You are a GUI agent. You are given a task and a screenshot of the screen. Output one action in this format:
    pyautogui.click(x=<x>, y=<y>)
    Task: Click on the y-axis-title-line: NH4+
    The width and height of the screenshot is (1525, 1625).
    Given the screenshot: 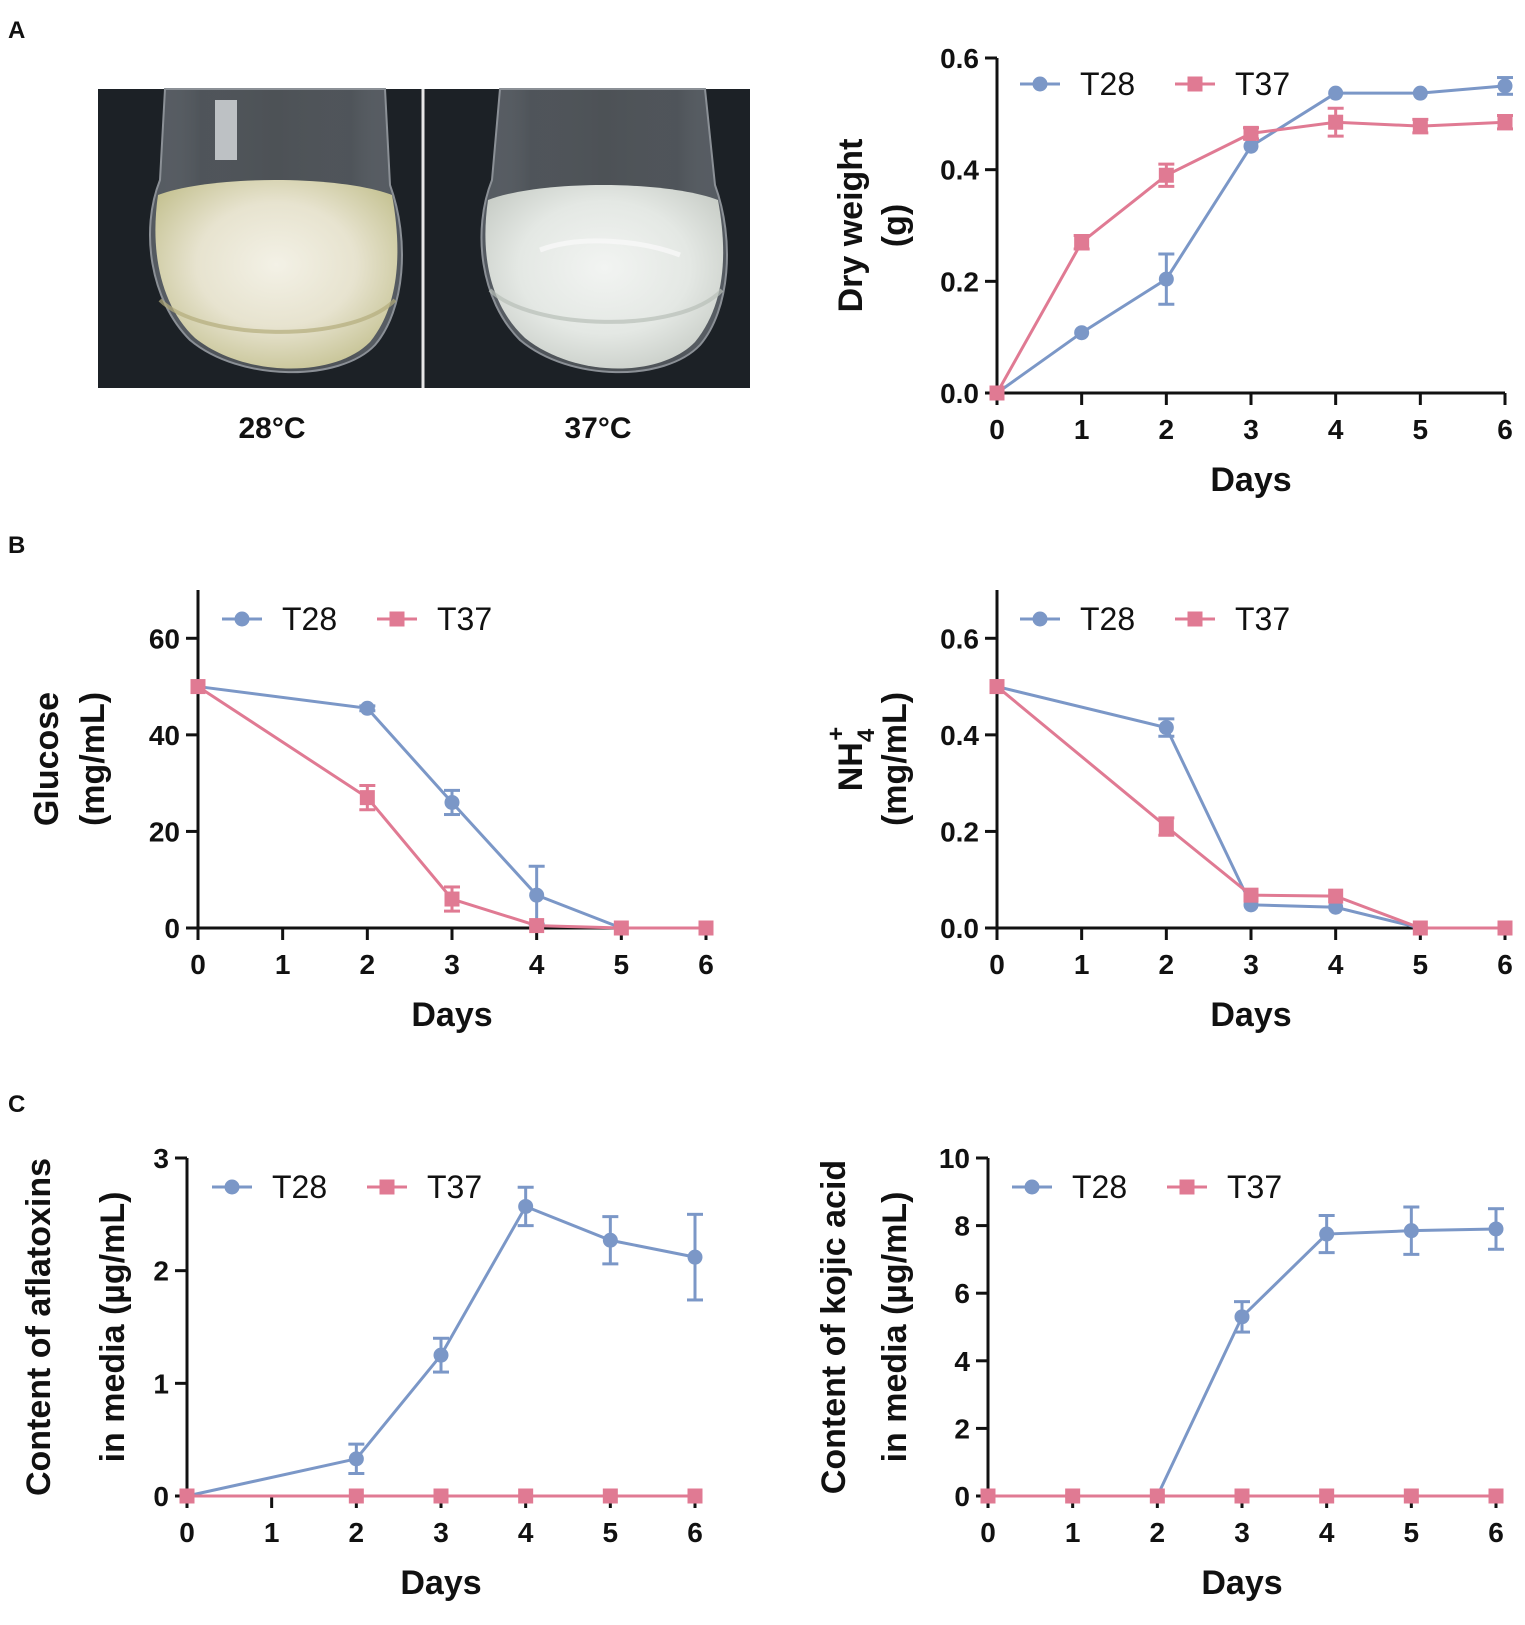 What is the action you would take?
    pyautogui.click(x=851, y=759)
    